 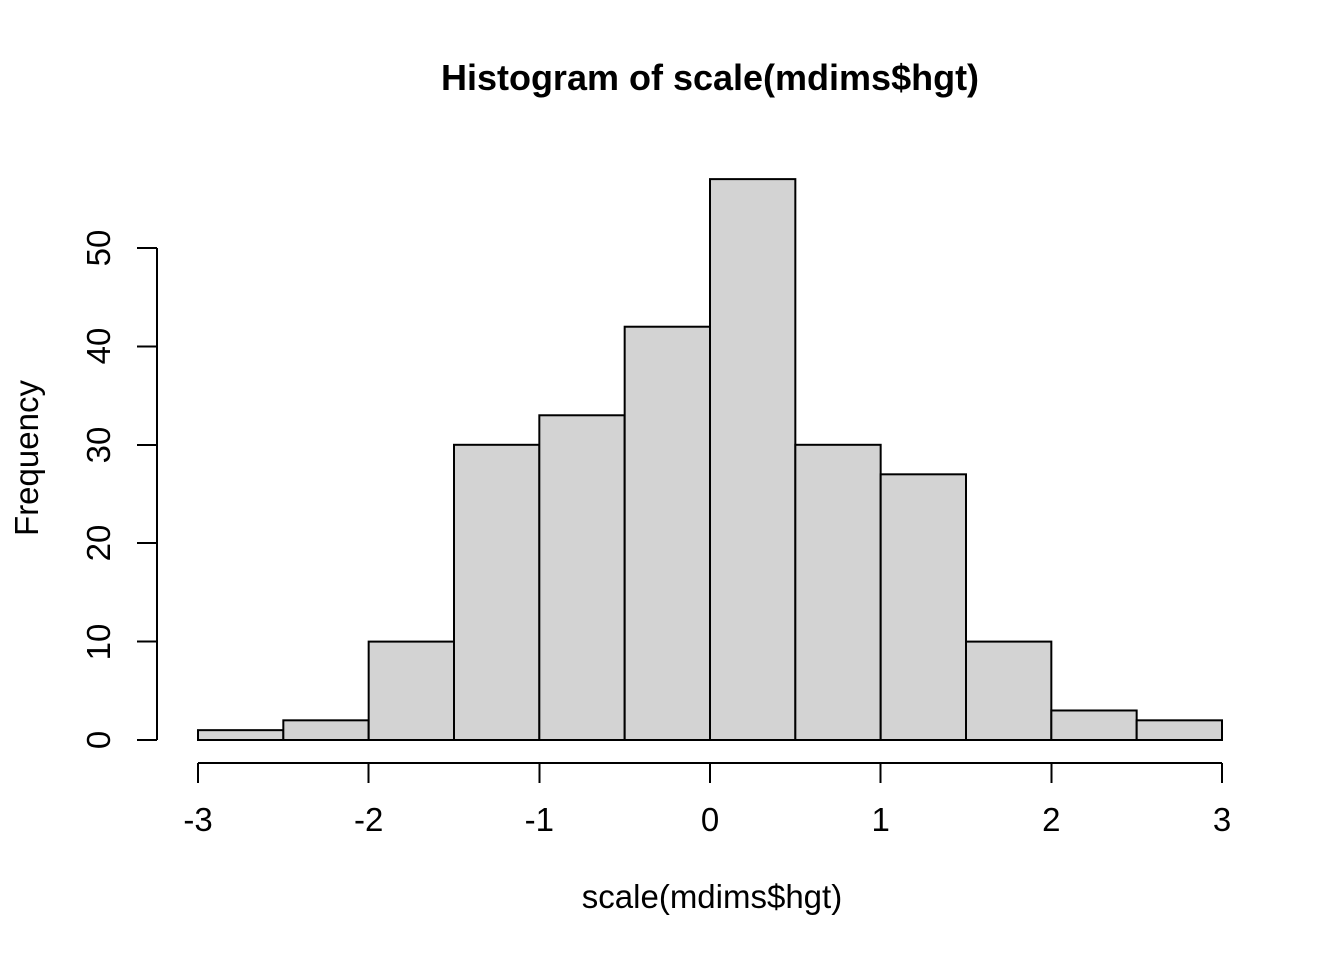 What do you see at coordinates (712, 896) in the screenshot?
I see `x-axis-title: scale(mdims$hgt)` at bounding box center [712, 896].